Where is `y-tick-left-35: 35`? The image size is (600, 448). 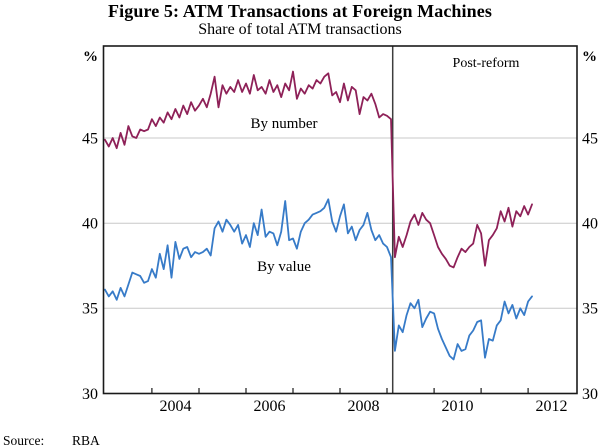
y-tick-left-35: 35 is located at coordinates (90, 309).